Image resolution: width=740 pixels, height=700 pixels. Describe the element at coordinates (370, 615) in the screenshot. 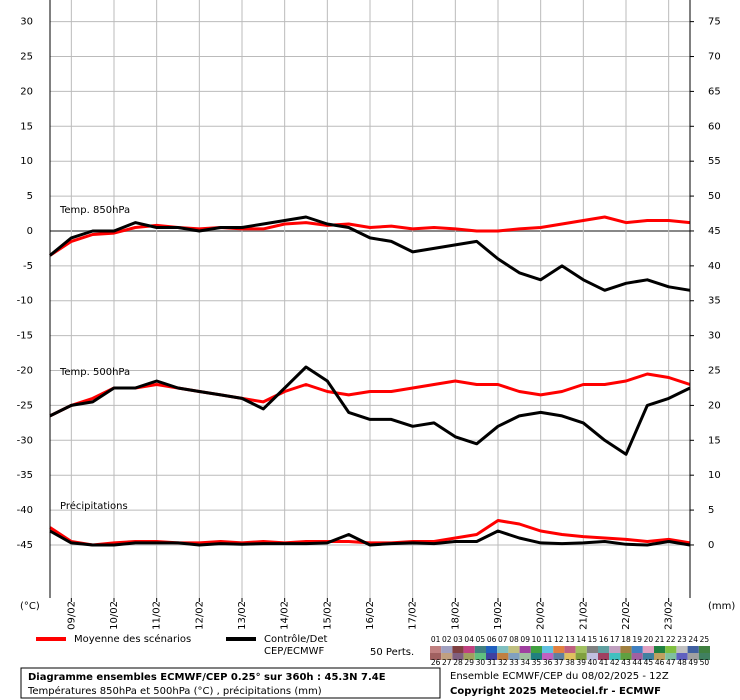

I see `x-tick-label: 16/02` at that location.